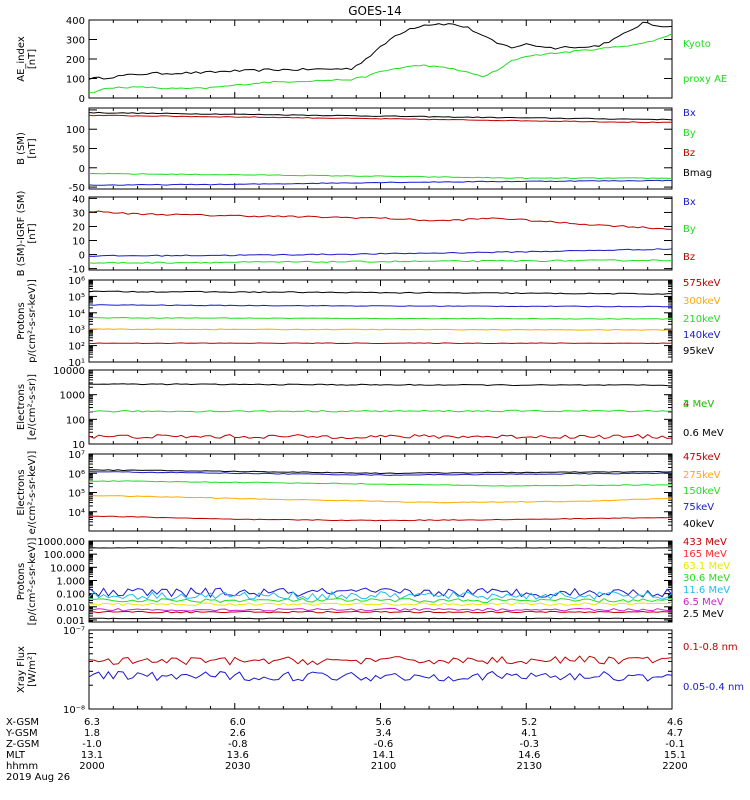 The image size is (750, 800). Describe the element at coordinates (703, 614) in the screenshot. I see `legend-entry: 2.5 MeV` at that location.